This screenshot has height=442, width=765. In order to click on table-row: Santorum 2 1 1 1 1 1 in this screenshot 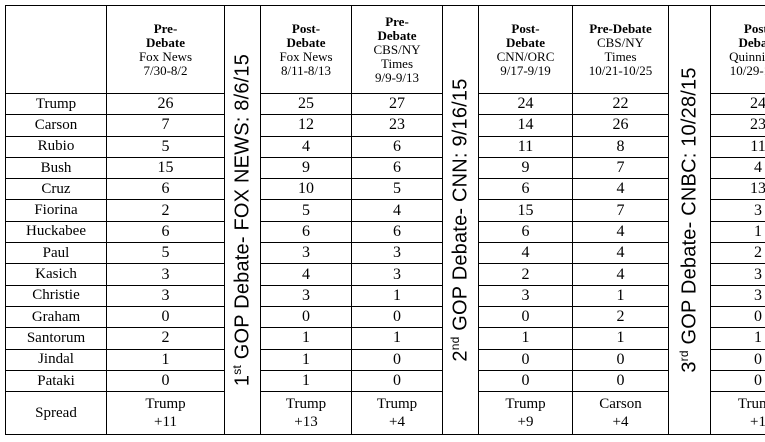, I will do `click(385, 338)`.